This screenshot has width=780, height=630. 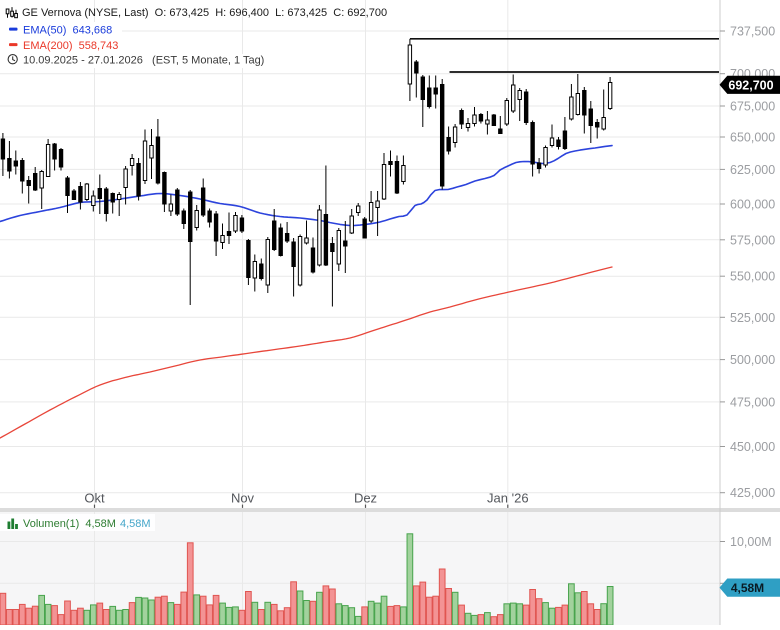 What do you see at coordinates (752, 360) in the screenshot?
I see `svg-text: 500,000` at bounding box center [752, 360].